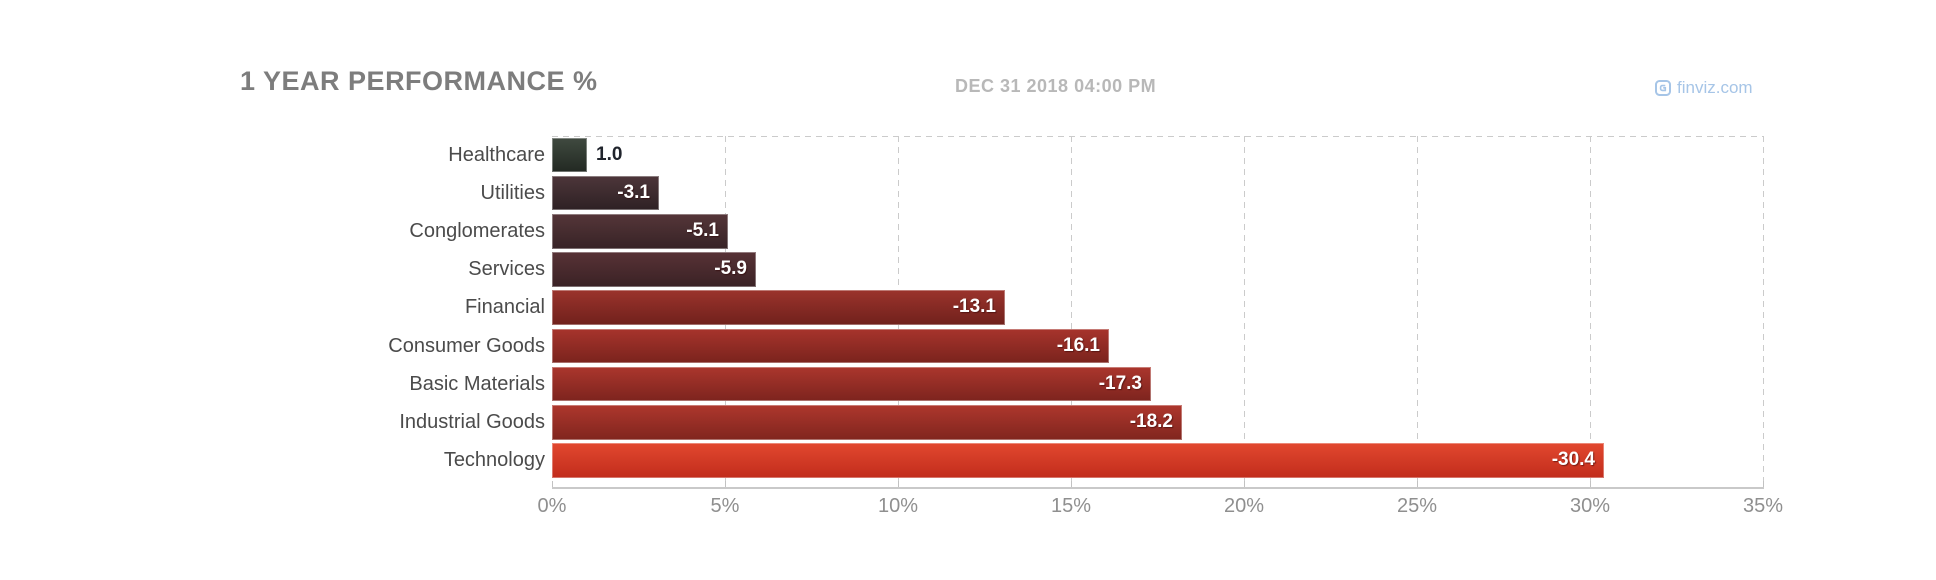  Describe the element at coordinates (1120, 383) in the screenshot. I see `bar-value-label: -17.3` at that location.